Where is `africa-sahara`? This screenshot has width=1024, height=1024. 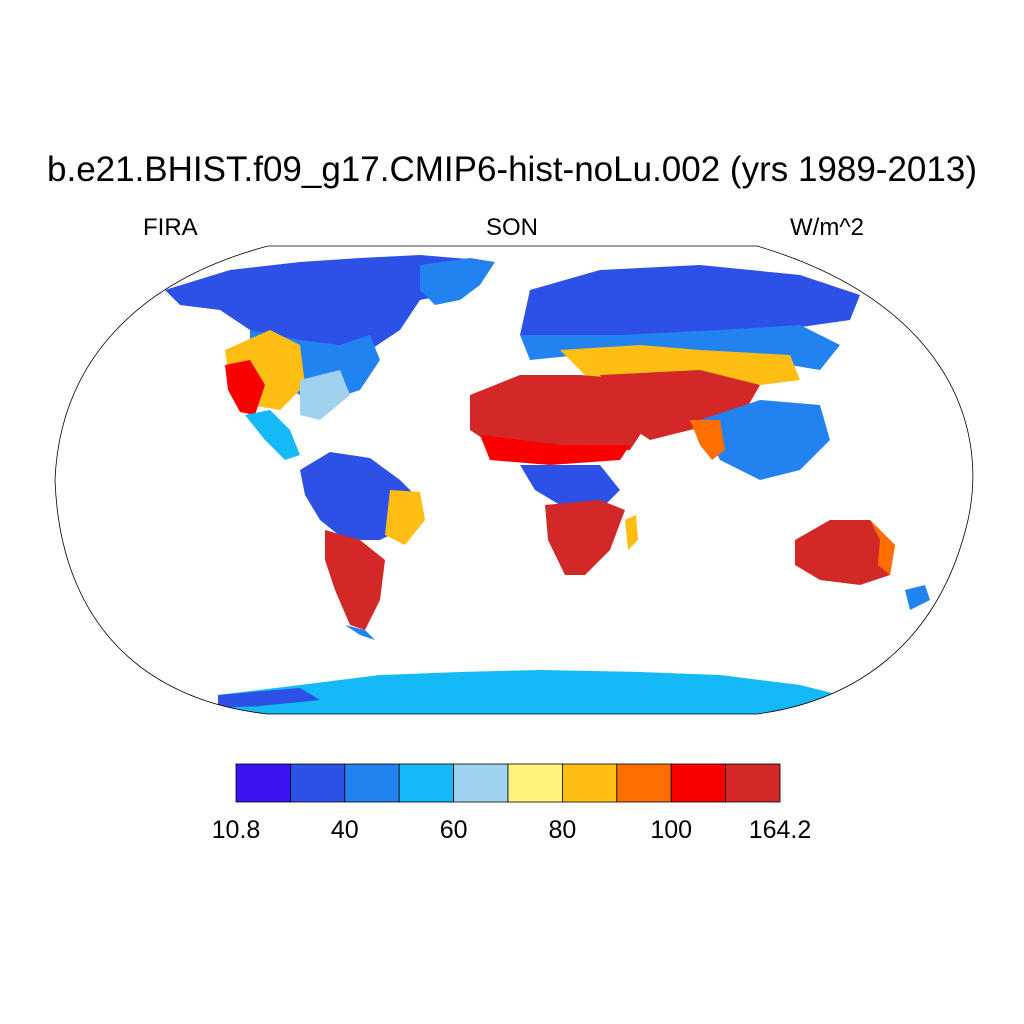
africa-sahara is located at coordinates (560, 415).